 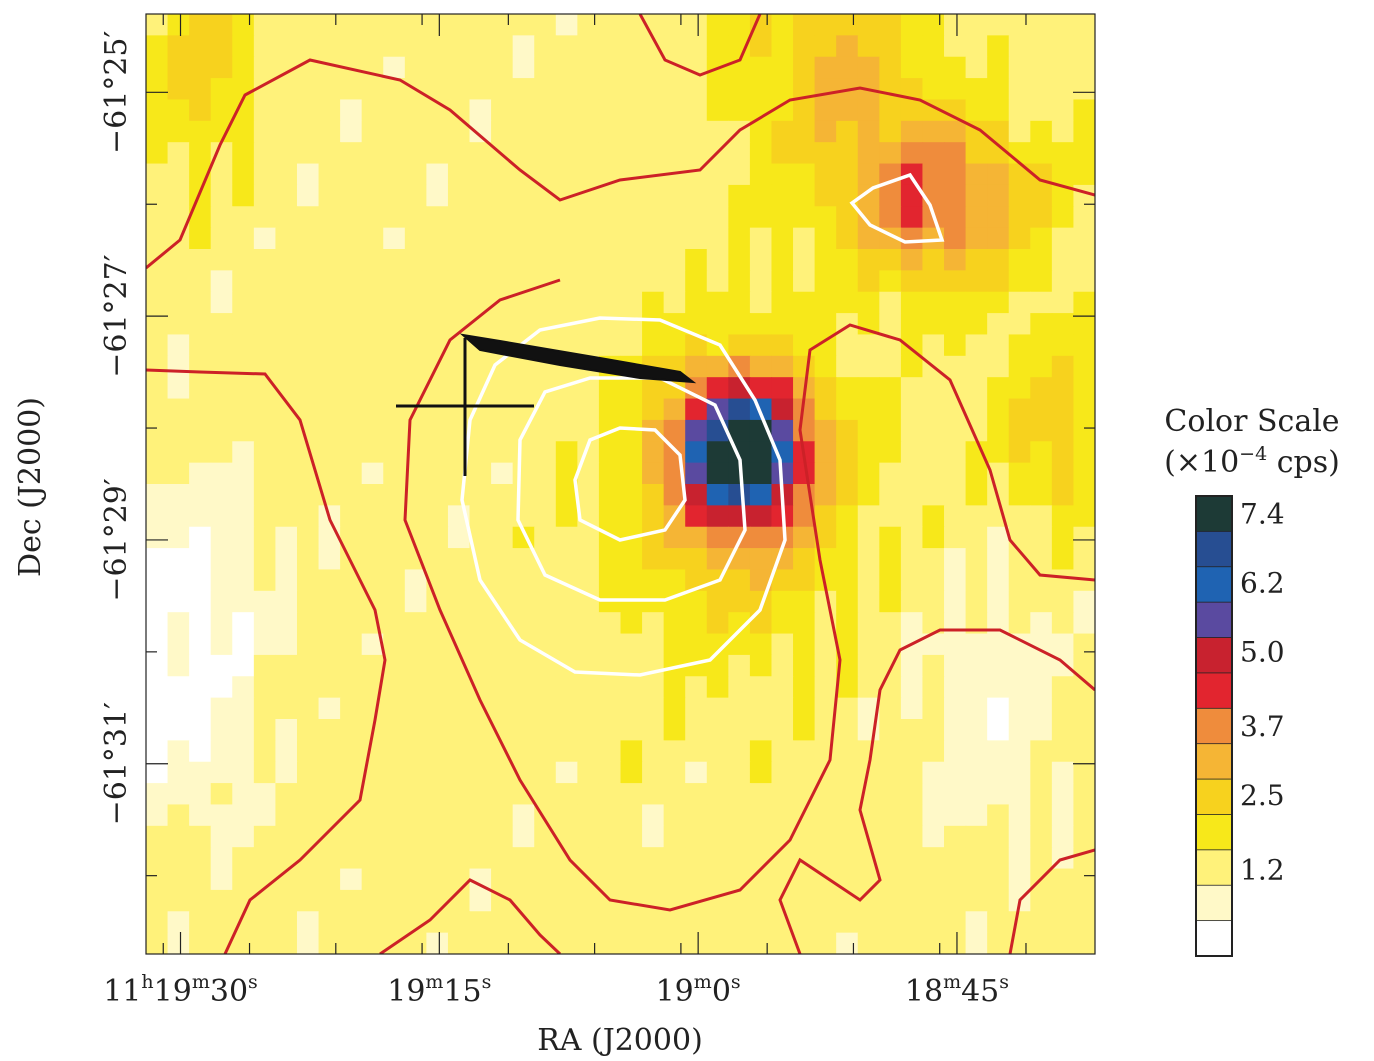 What do you see at coordinates (620, 1040) in the screenshot?
I see `x-axis-title: RA (J2000)` at bounding box center [620, 1040].